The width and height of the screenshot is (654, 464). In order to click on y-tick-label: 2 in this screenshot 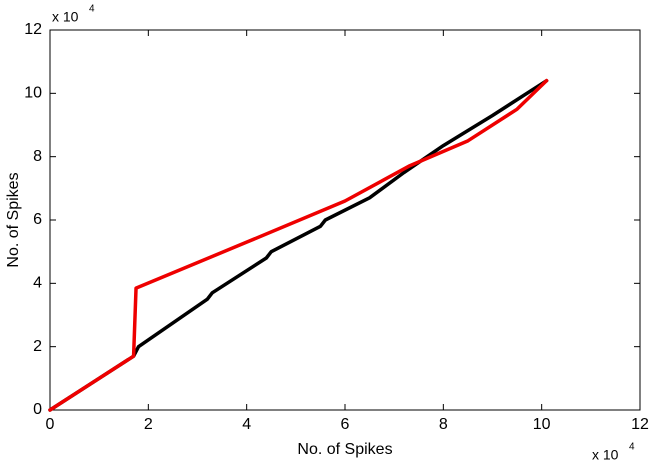, I will do `click(37, 346)`.